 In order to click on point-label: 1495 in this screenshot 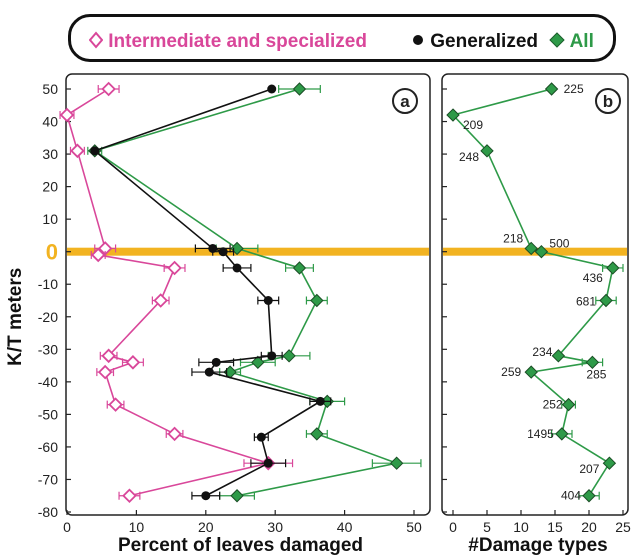, I will do `click(540, 434)`.